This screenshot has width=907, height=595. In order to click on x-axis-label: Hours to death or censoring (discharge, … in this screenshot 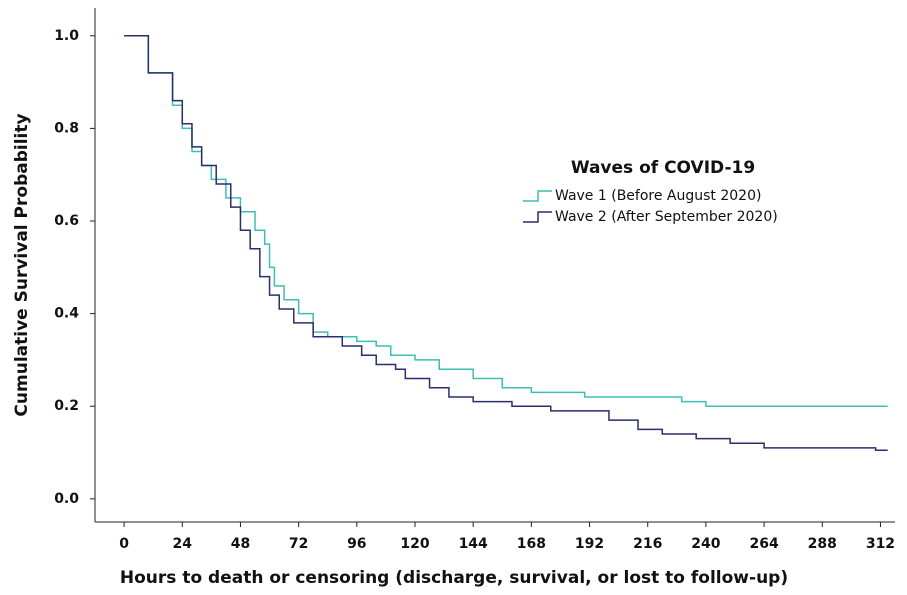, I will do `click(454, 578)`.